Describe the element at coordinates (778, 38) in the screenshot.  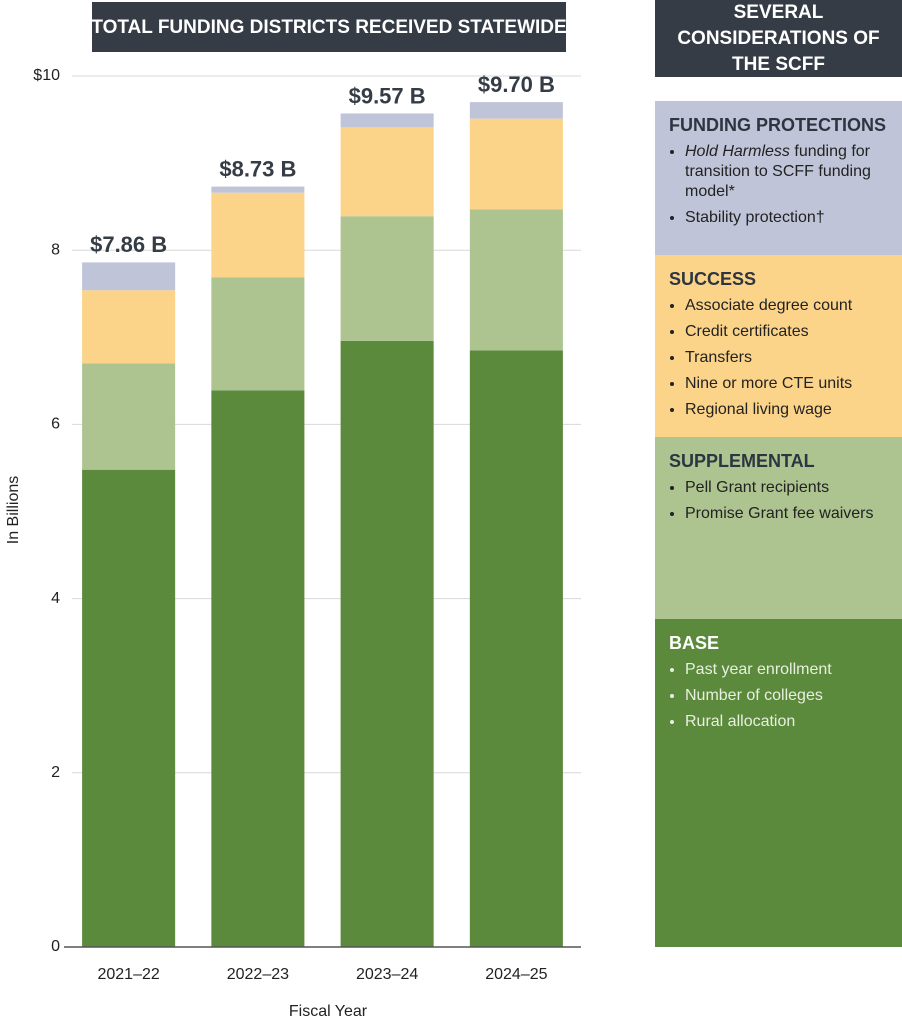
I see `legend-title: SEVERAL CONSIDERATIONS OF THE SCFF` at that location.